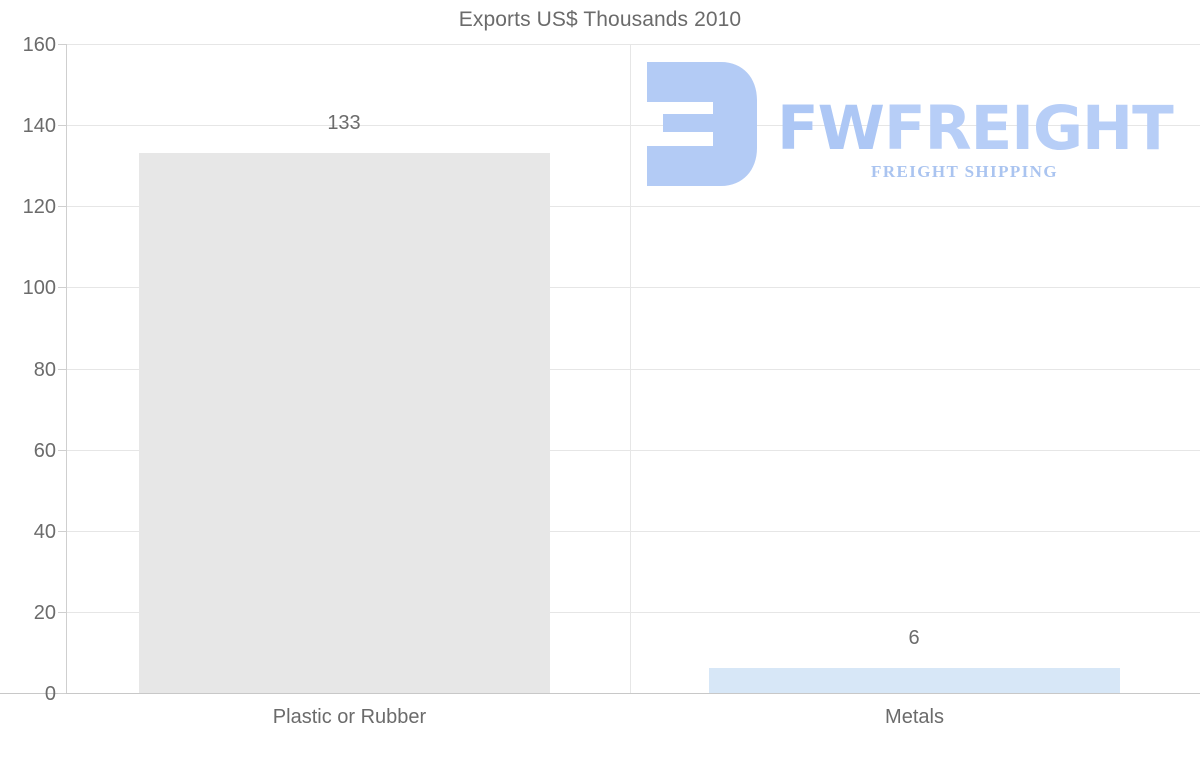  I want to click on y-tick-label-160: 160, so click(39, 45).